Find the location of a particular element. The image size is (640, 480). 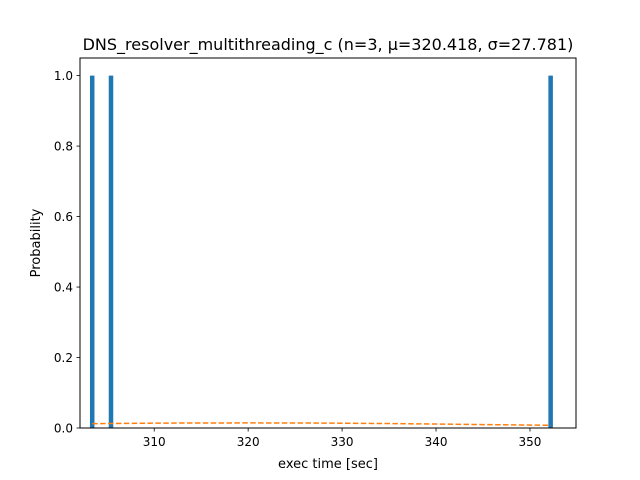

y-tick-label: 0.2 is located at coordinates (63, 358).